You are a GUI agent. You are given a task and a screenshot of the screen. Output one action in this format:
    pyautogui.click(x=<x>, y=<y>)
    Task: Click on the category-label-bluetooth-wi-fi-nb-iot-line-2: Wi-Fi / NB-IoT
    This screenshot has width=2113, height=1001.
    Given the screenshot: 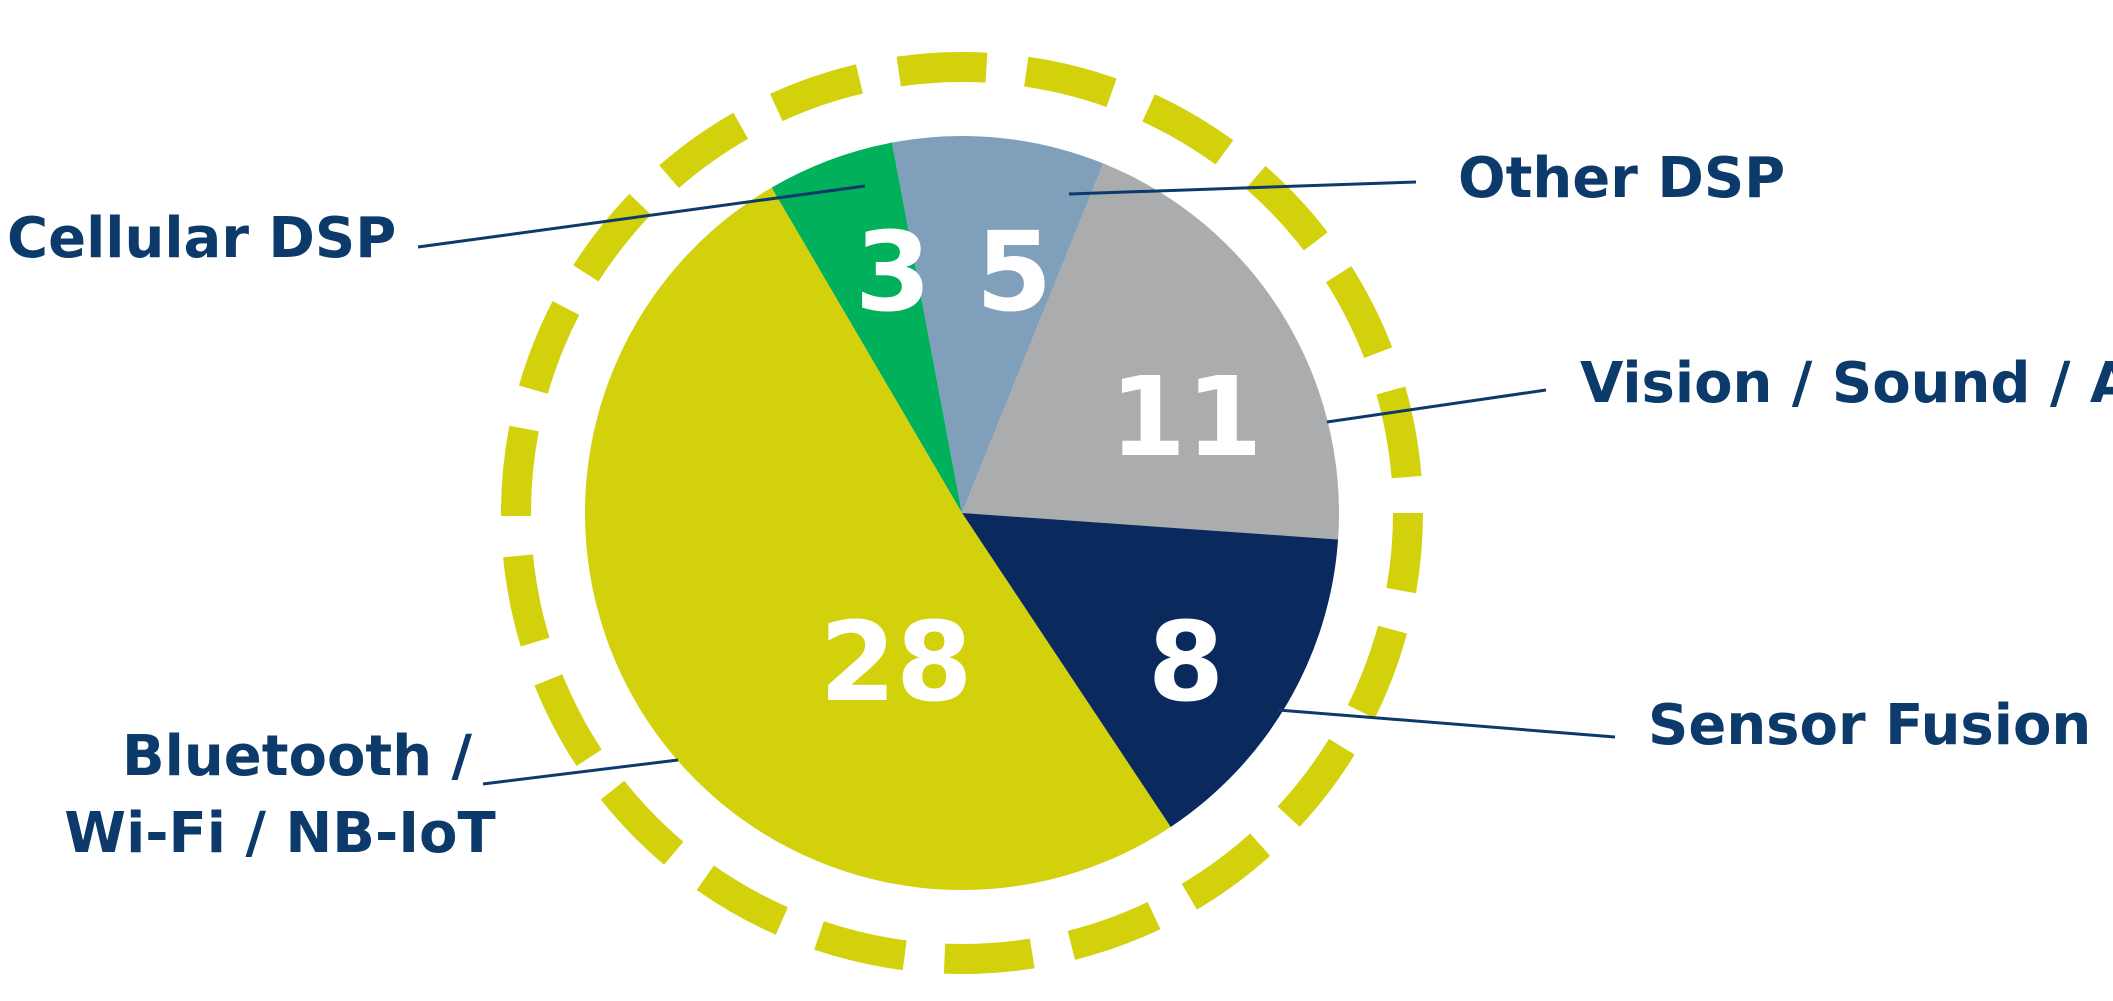 What is the action you would take?
    pyautogui.click(x=279, y=833)
    